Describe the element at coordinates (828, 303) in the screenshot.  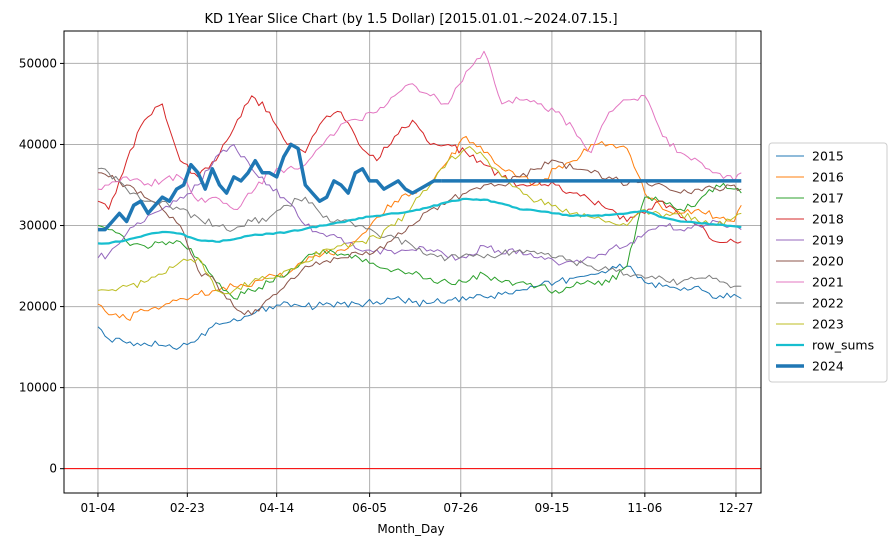
I see `legend-label: 2022` at that location.